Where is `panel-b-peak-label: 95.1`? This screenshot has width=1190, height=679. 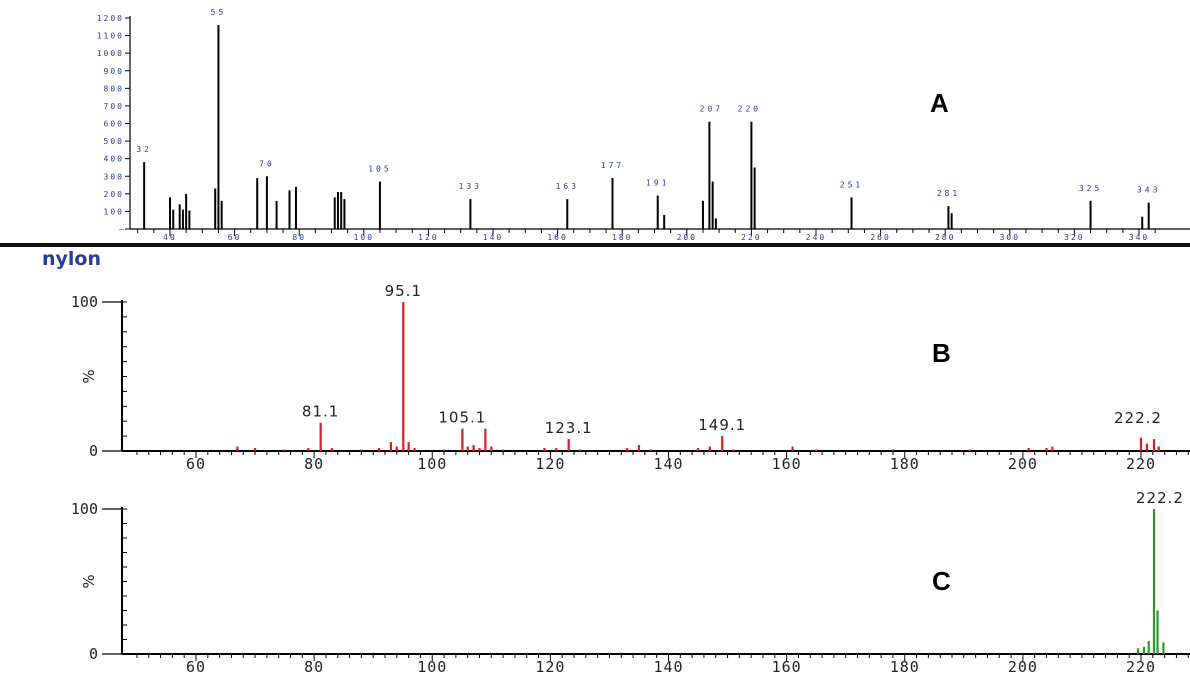
panel-b-peak-label: 95.1 is located at coordinates (403, 291).